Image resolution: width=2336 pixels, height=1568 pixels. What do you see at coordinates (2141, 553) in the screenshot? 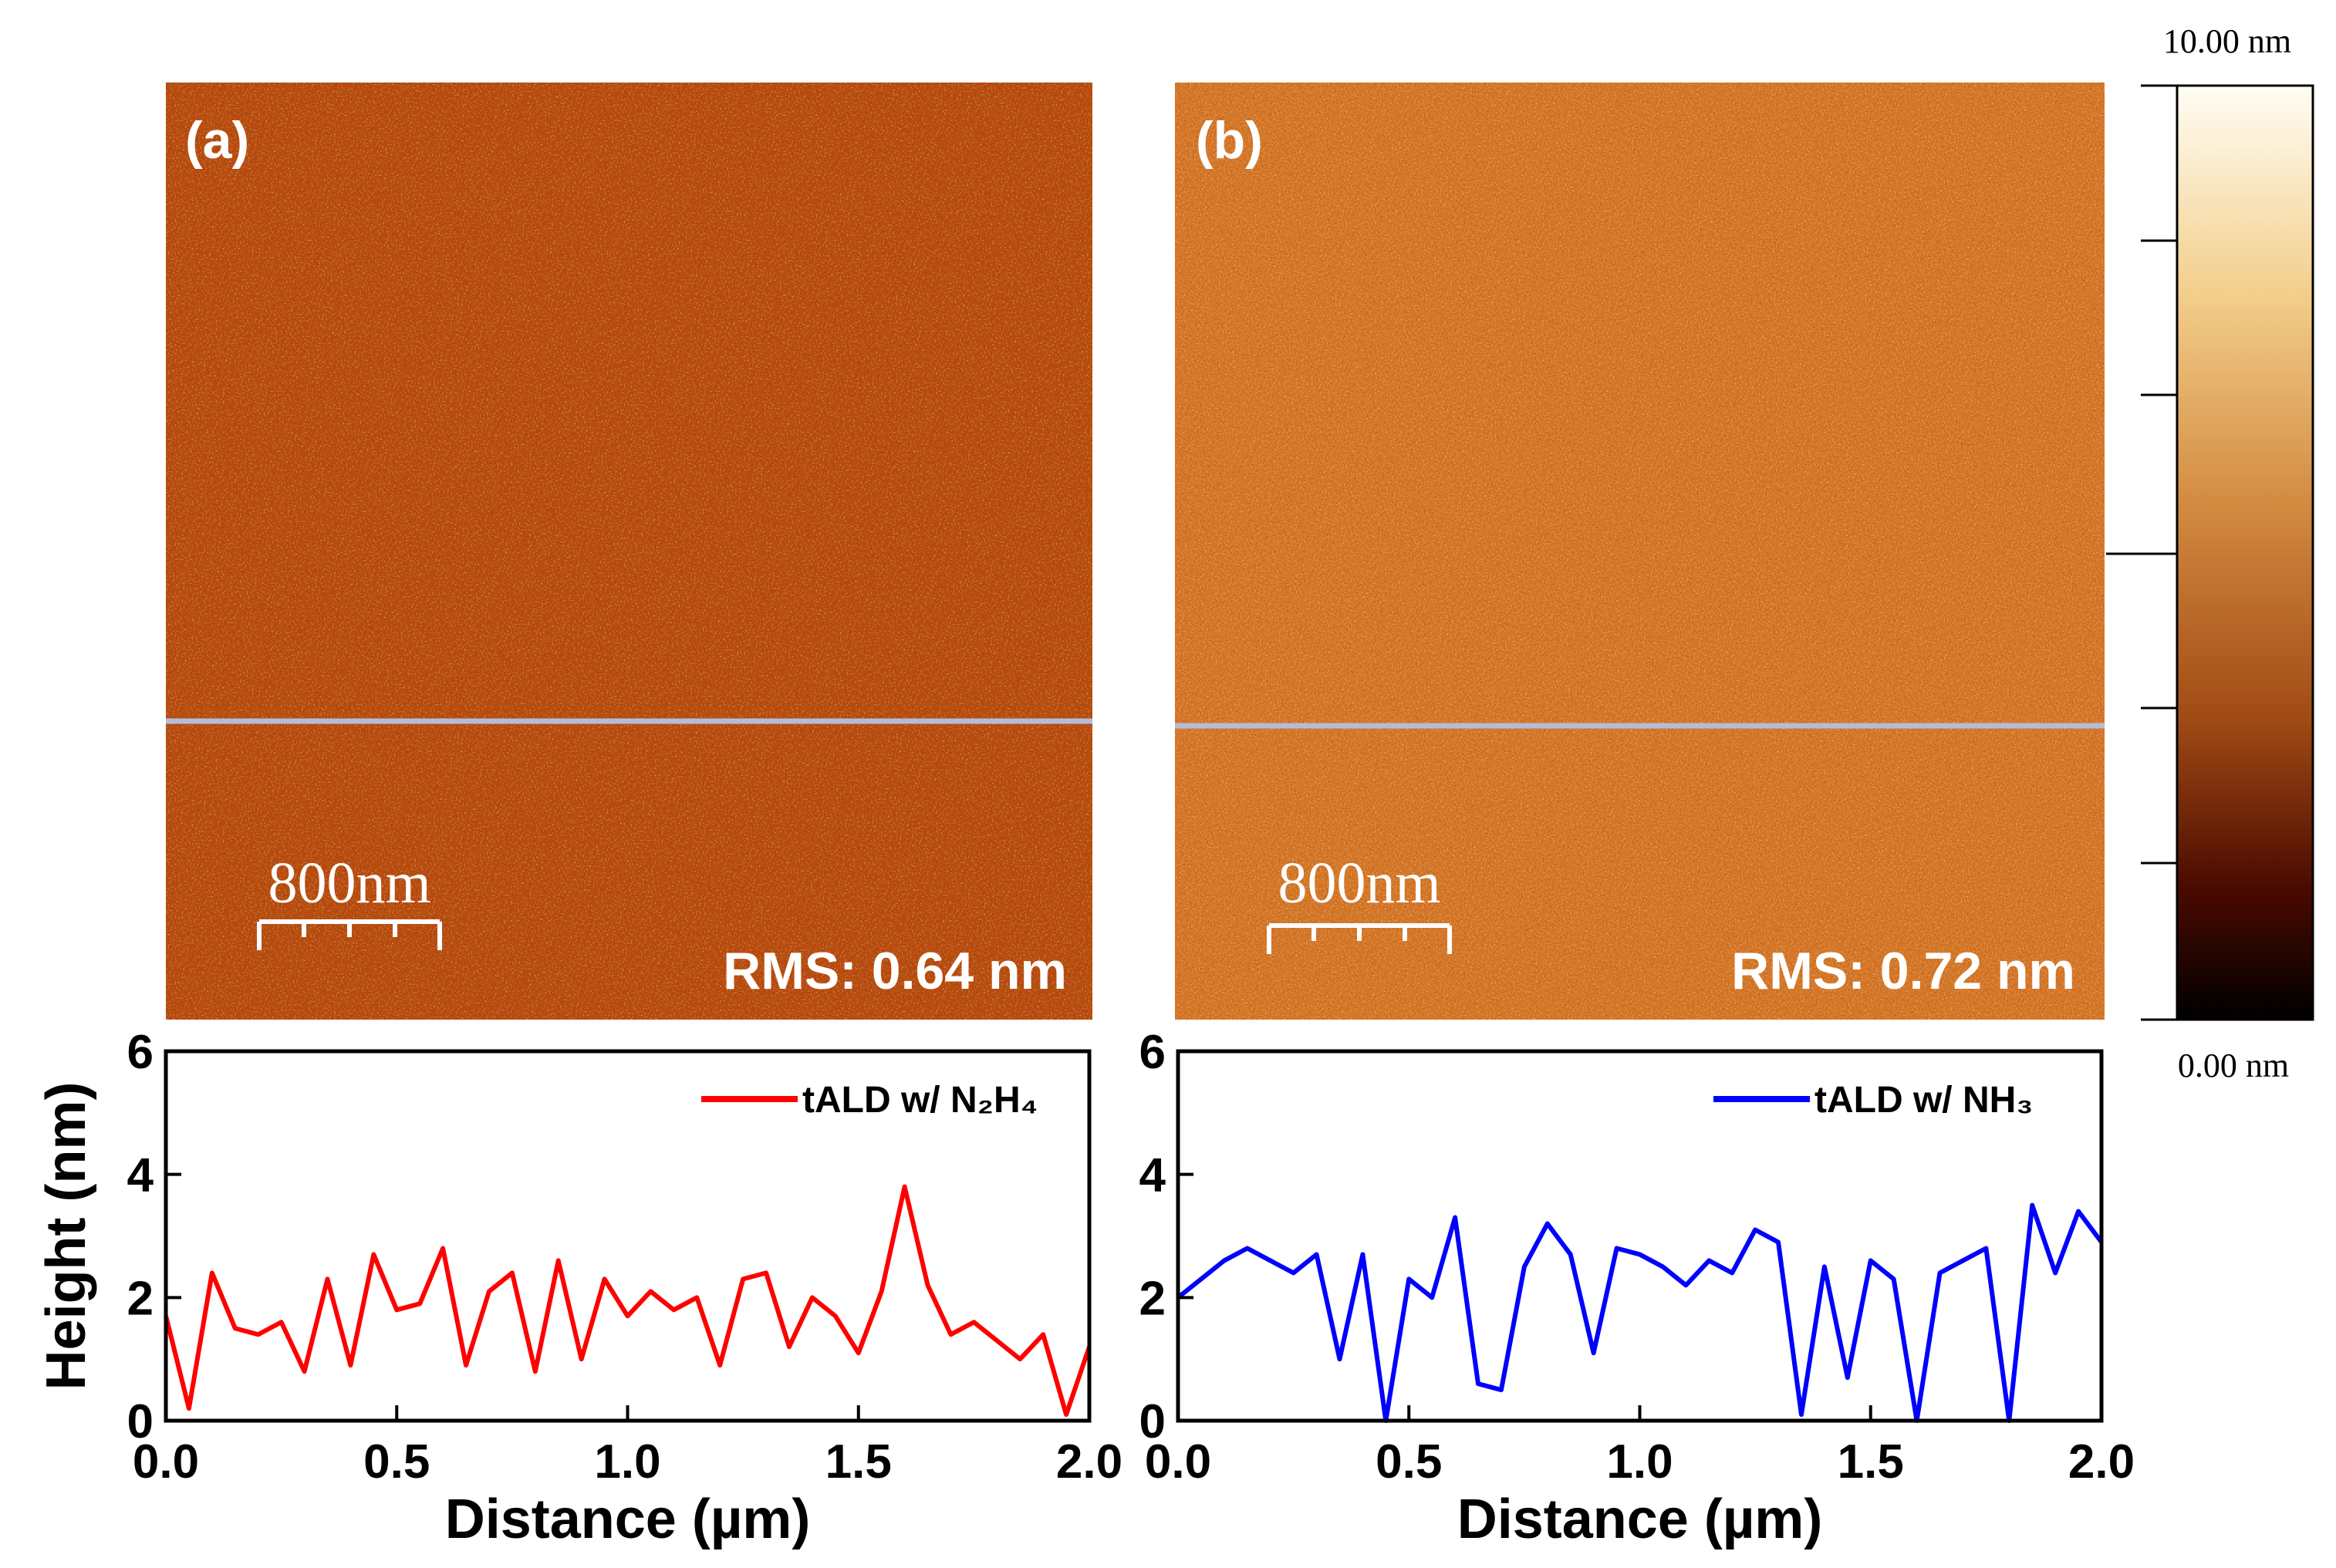
I see `colorbar-ticks` at bounding box center [2141, 553].